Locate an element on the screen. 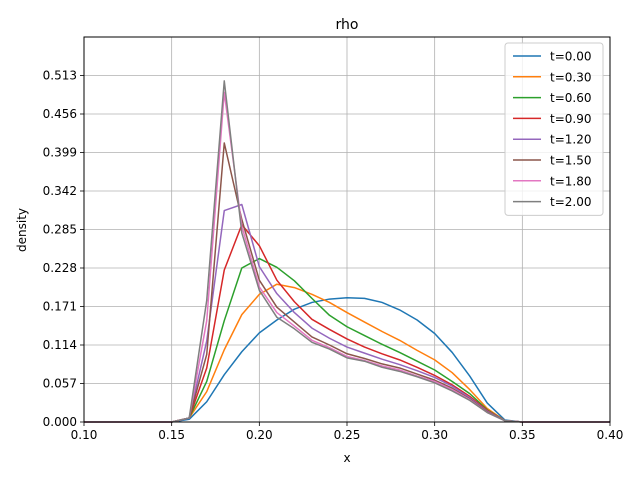 The width and height of the screenshot is (640, 484). x-axis-label: x is located at coordinates (346, 458).